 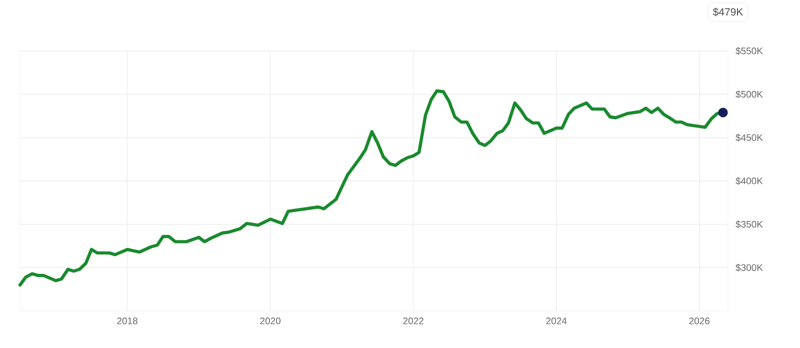 I want to click on x-tick-label: 2018, so click(x=127, y=321).